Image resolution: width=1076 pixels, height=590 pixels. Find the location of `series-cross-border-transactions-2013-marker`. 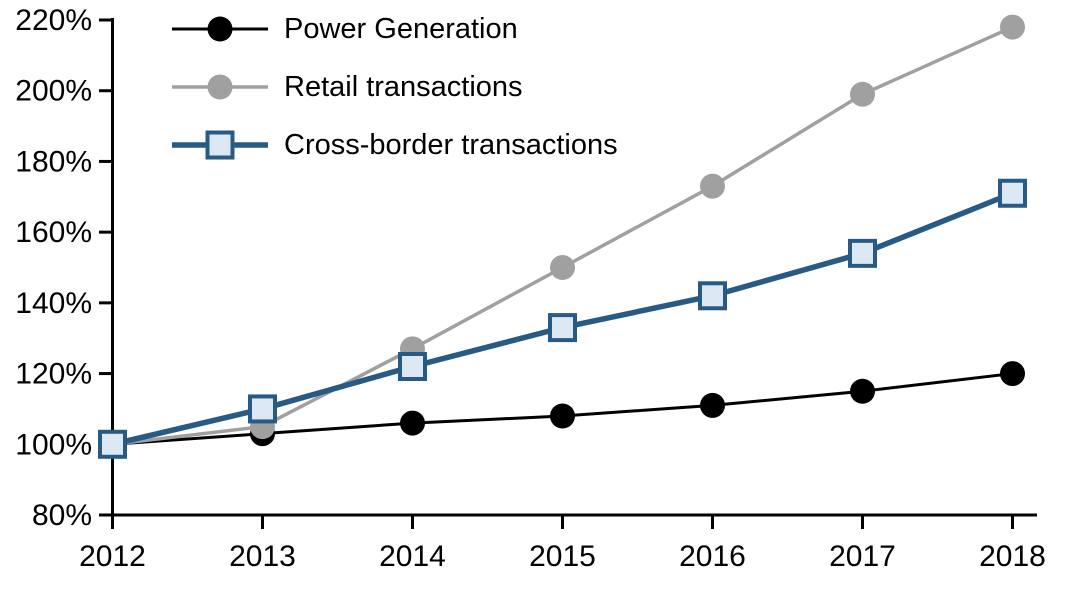

series-cross-border-transactions-2013-marker is located at coordinates (262, 409).